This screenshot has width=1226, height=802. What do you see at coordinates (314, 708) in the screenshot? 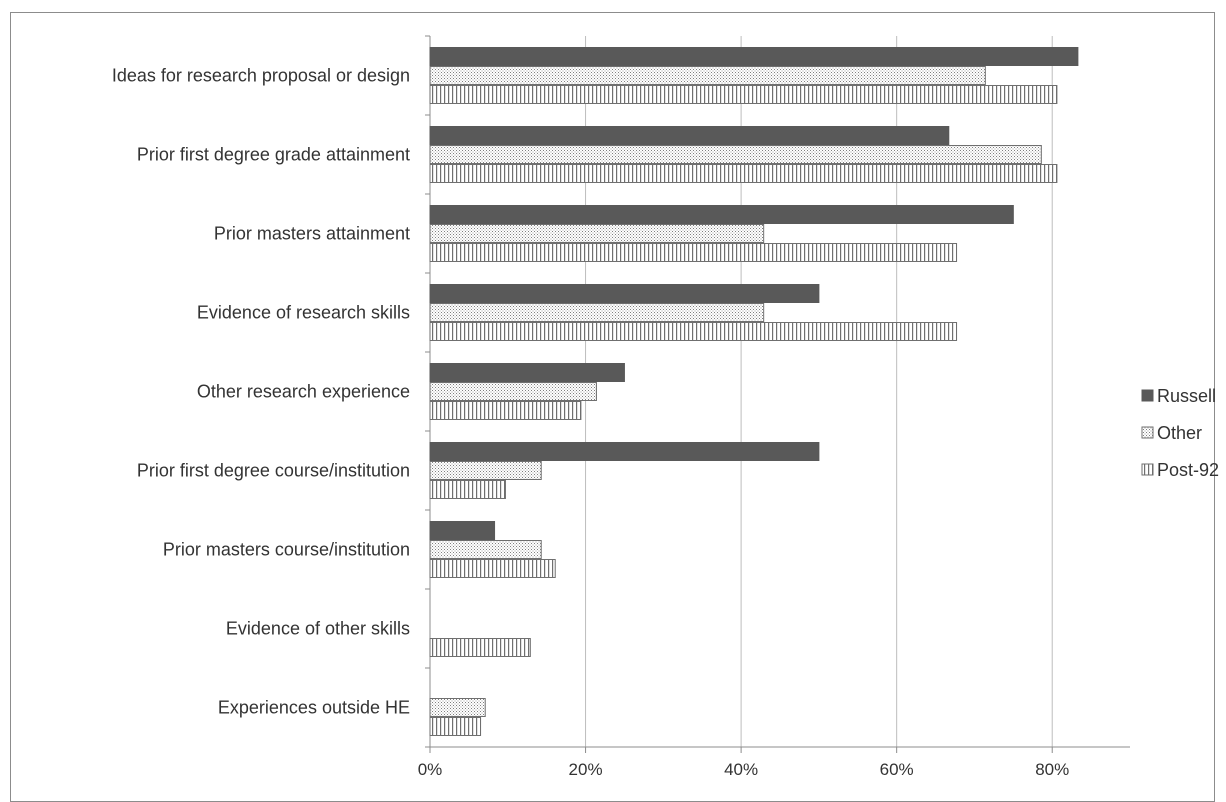
I see `category-label: Experiences outside HE` at bounding box center [314, 708].